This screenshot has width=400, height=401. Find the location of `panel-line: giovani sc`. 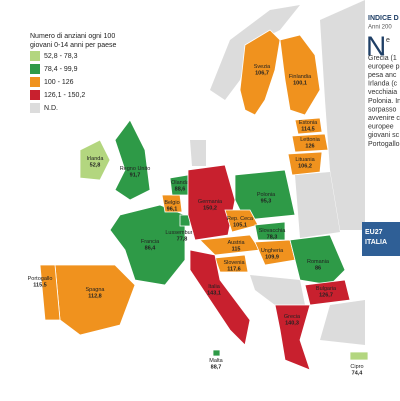

panel-line: giovani sc is located at coordinates (384, 135).